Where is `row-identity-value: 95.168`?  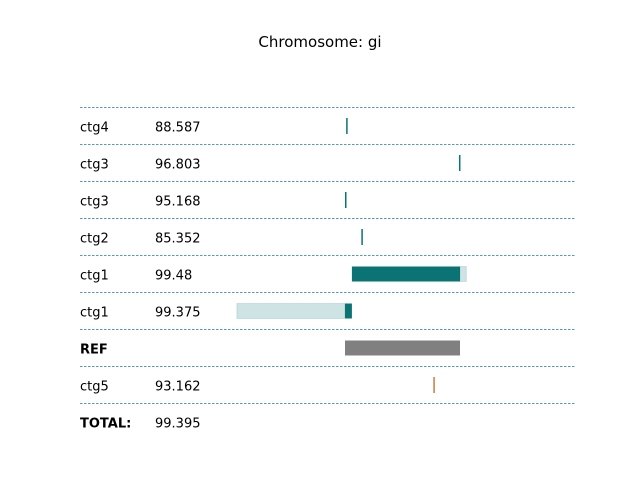
row-identity-value: 95.168 is located at coordinates (178, 202).